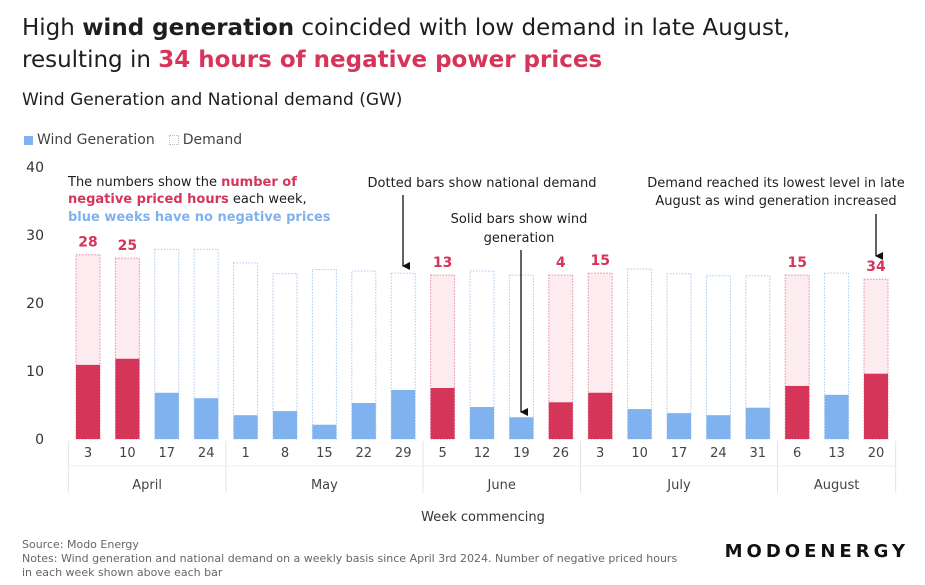 The height and width of the screenshot is (585, 925). Describe the element at coordinates (212, 100) in the screenshot. I see `chart-subtitle: Wind Generation and National demand (GW)` at that location.